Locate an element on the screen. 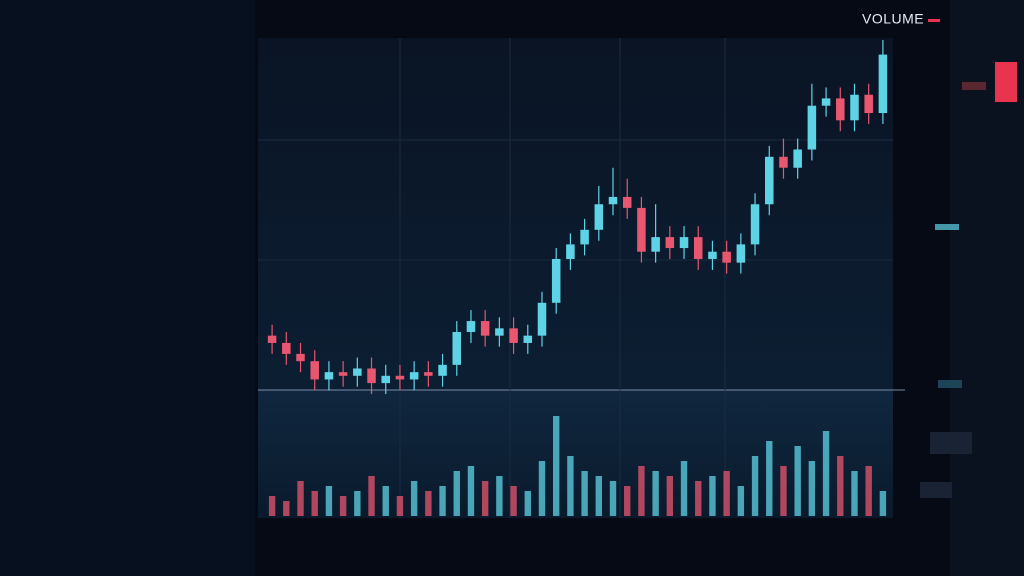 The image size is (1024, 576). side-tag is located at coordinates (950, 384).